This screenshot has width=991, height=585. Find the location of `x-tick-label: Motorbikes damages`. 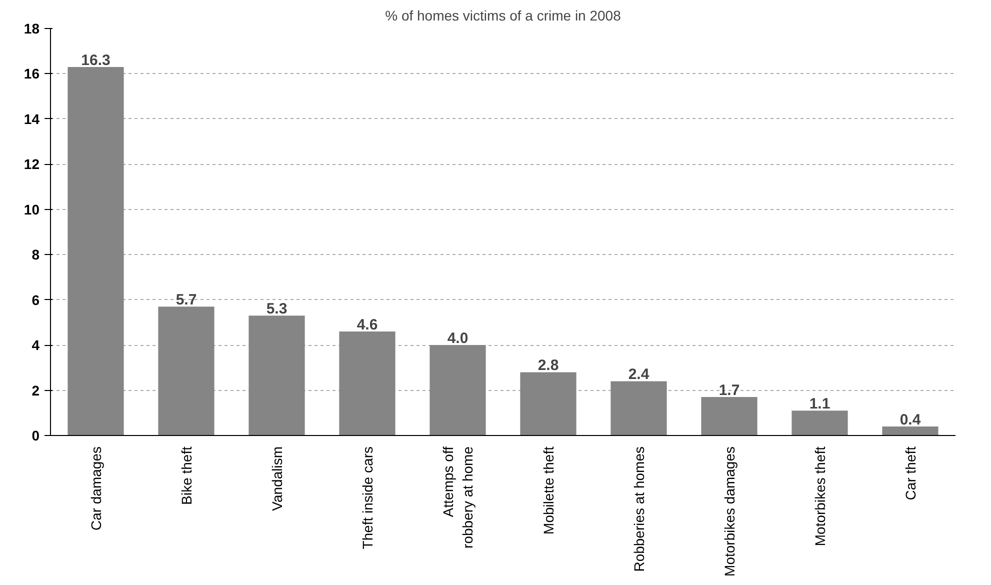

x-tick-label: Motorbikes damages is located at coordinates (729, 511).